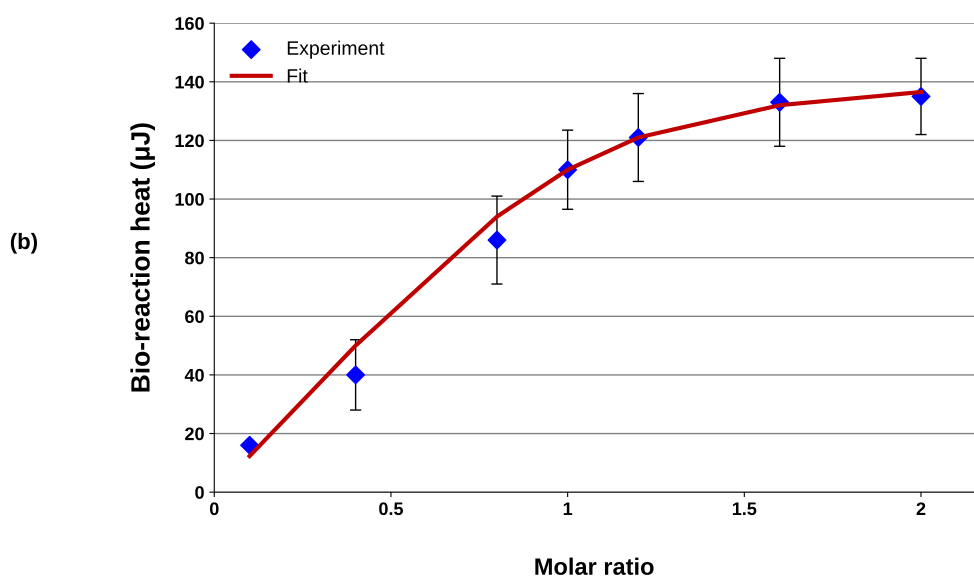 The image size is (974, 579). What do you see at coordinates (24, 243) in the screenshot?
I see `text: (b)` at bounding box center [24, 243].